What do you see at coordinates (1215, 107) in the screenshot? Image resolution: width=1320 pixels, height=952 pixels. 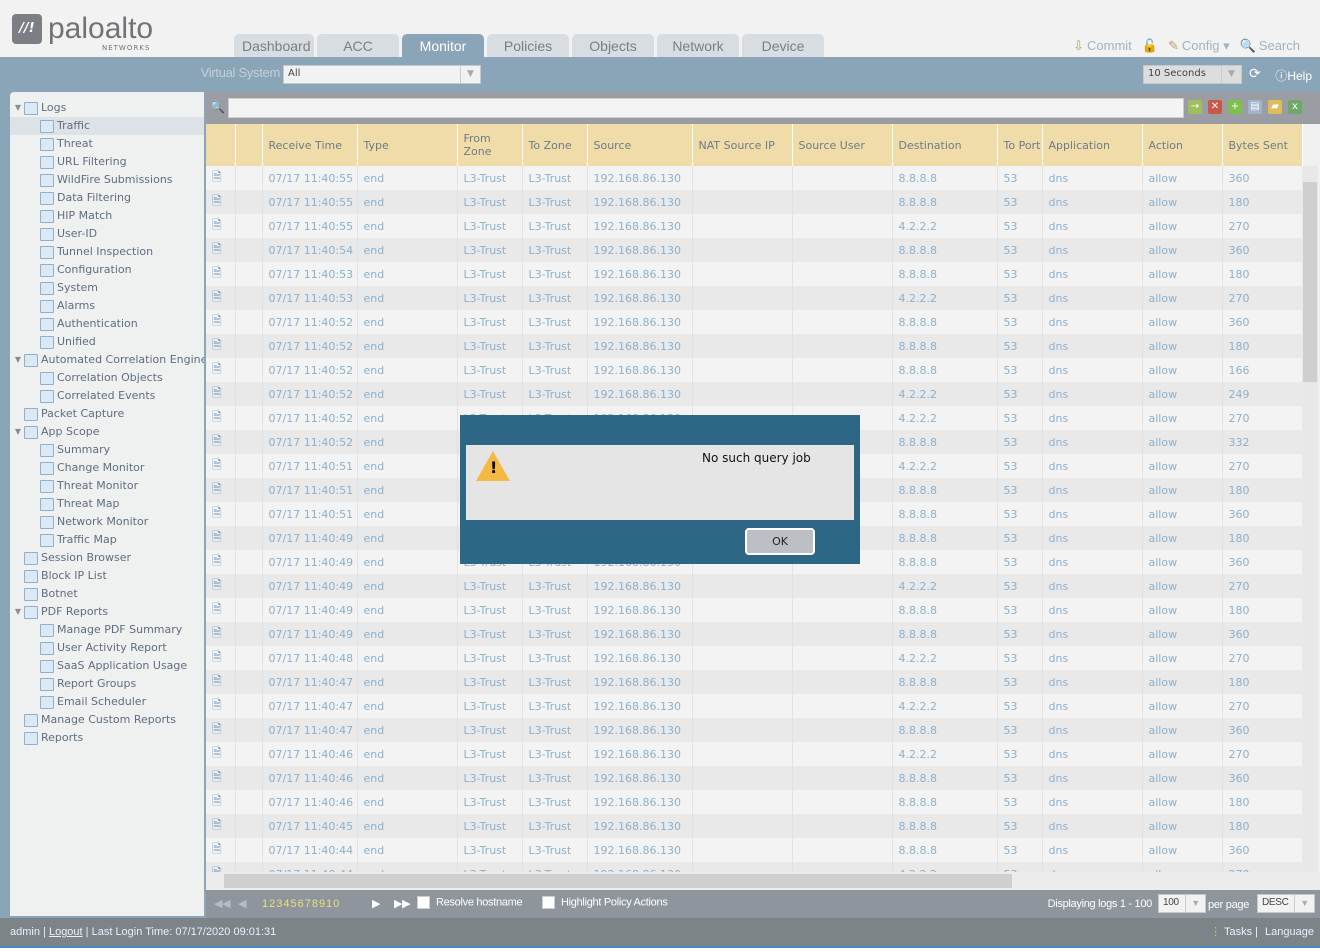 I see `clear-filter-icon: ✕` at bounding box center [1215, 107].